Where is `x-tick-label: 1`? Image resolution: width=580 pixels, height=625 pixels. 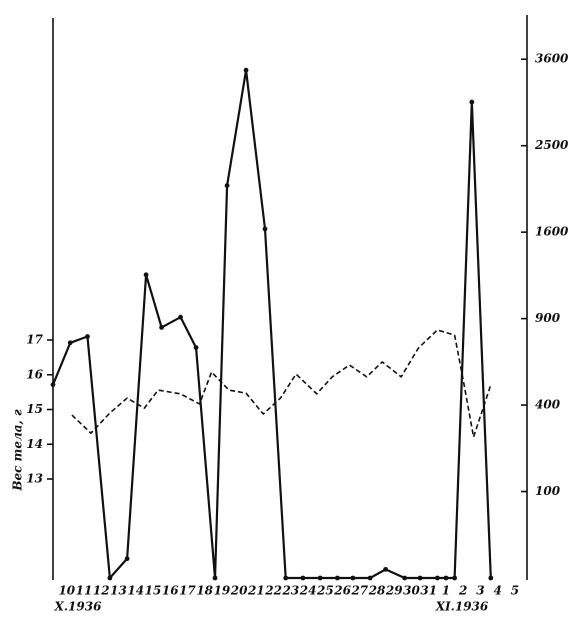 x-tick-label: 1 is located at coordinates (446, 591).